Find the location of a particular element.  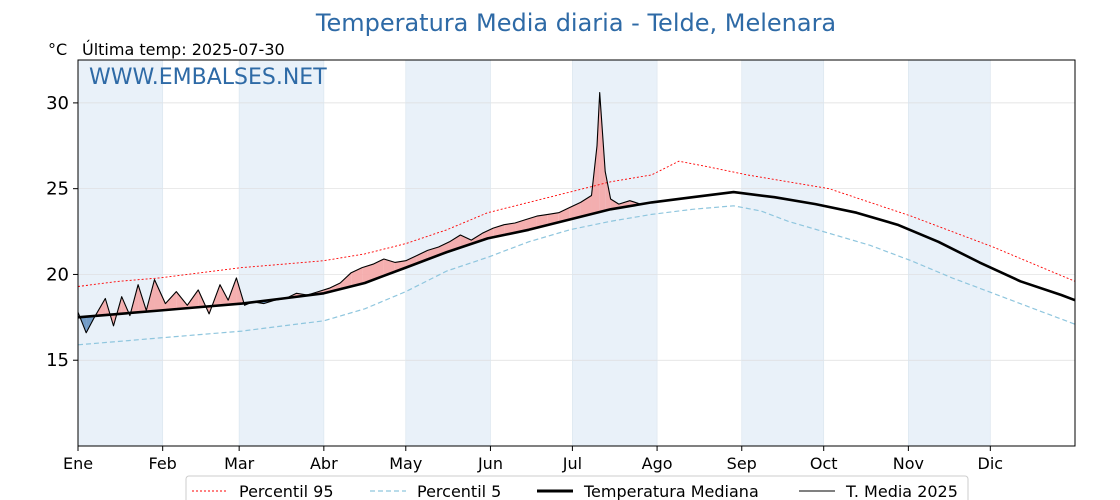

x-tick-label: Feb is located at coordinates (163, 463).